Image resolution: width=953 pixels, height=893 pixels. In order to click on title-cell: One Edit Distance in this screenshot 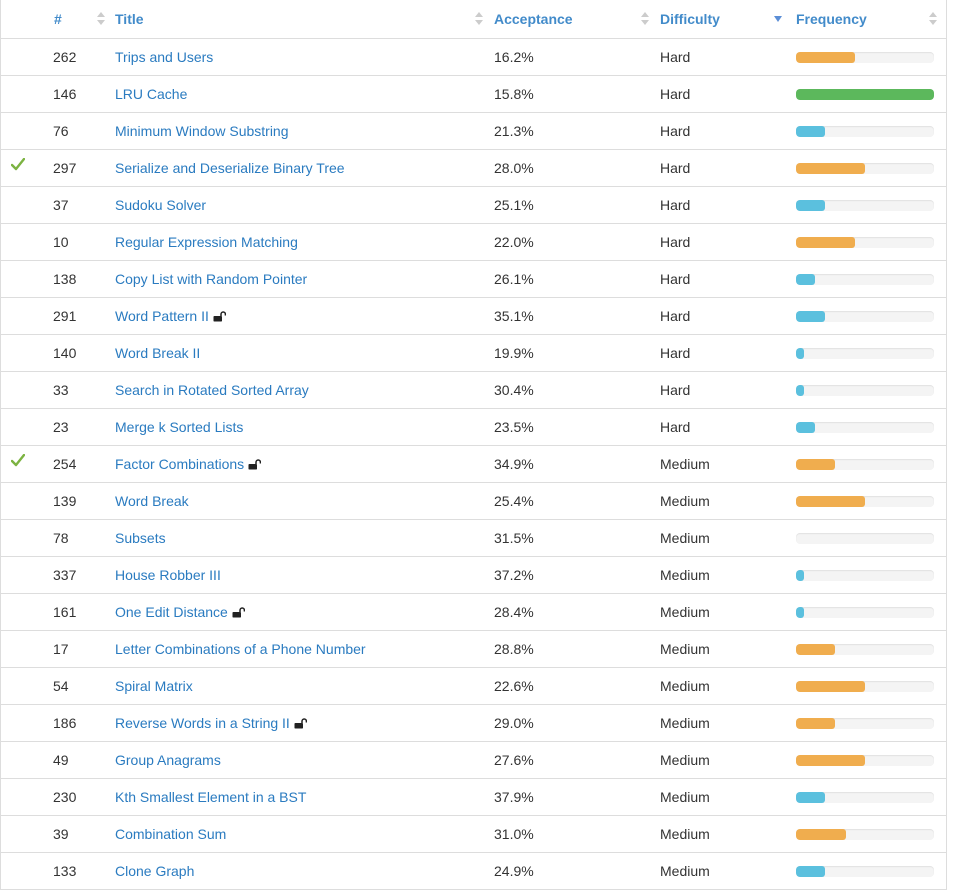, I will do `click(304, 612)`.